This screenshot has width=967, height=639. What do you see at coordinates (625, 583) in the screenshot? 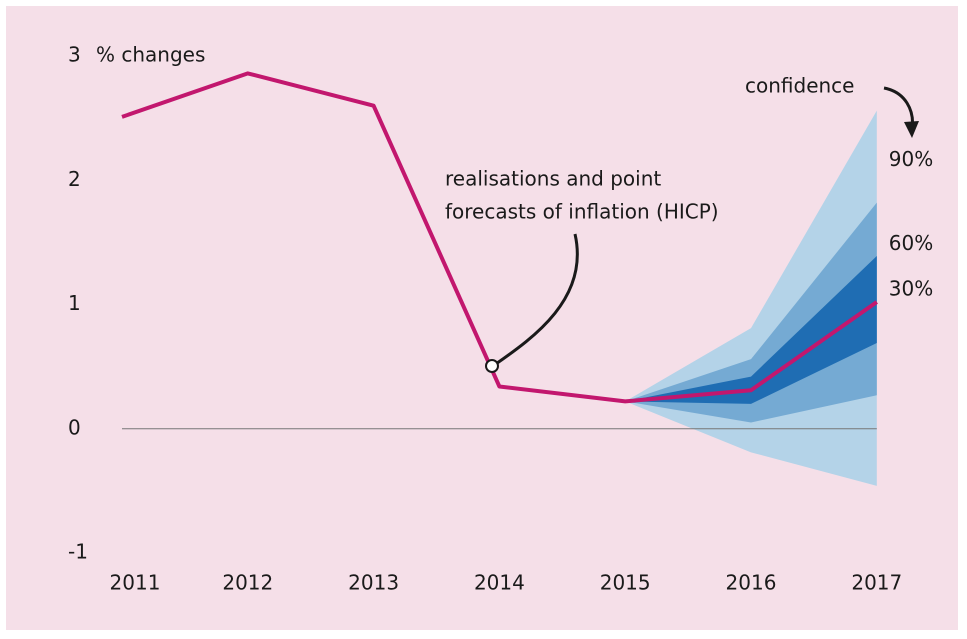
I see `x-tick-label: 2015` at bounding box center [625, 583].